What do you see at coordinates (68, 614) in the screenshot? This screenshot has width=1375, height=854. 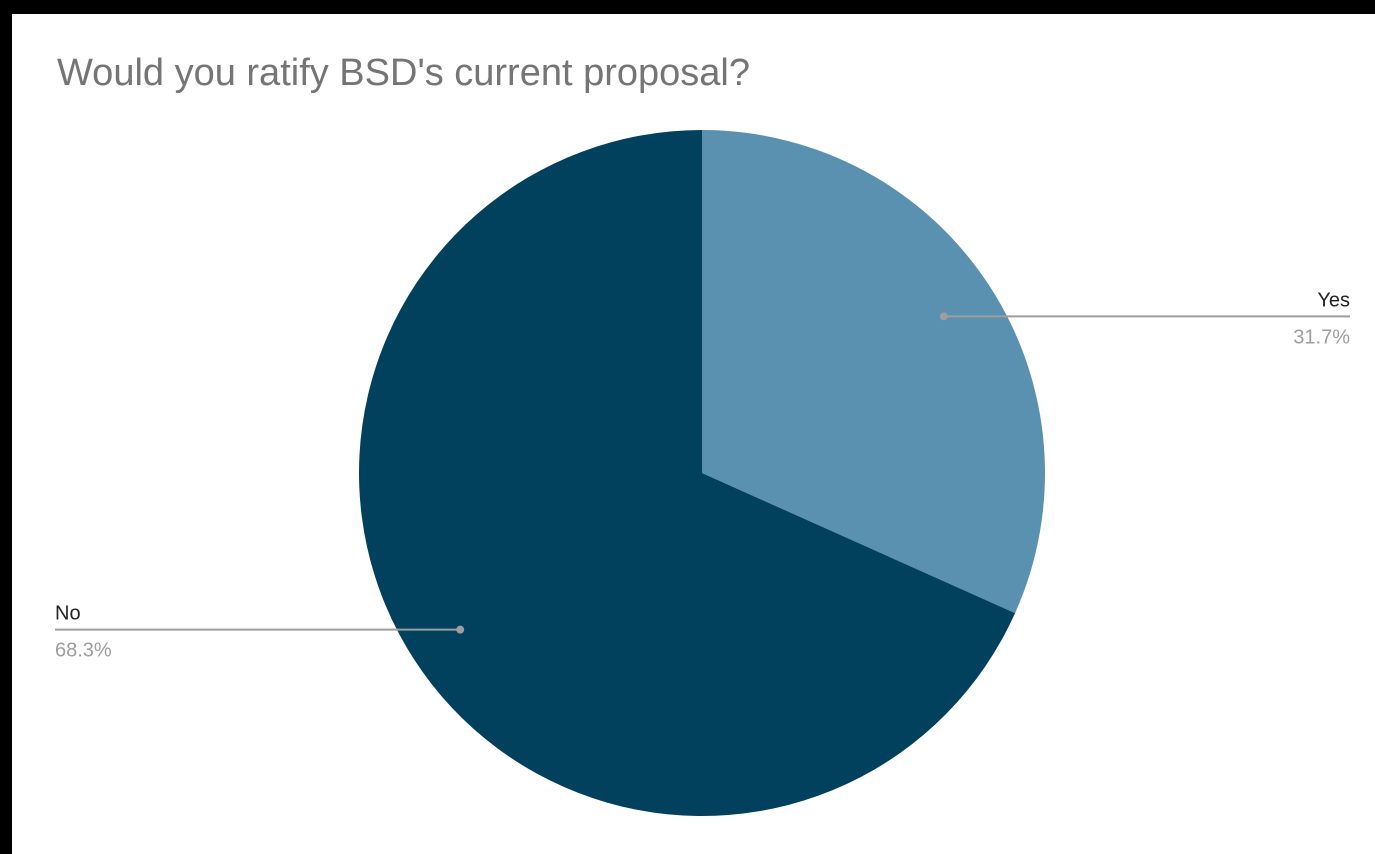 I see `slice-label-no: No` at bounding box center [68, 614].